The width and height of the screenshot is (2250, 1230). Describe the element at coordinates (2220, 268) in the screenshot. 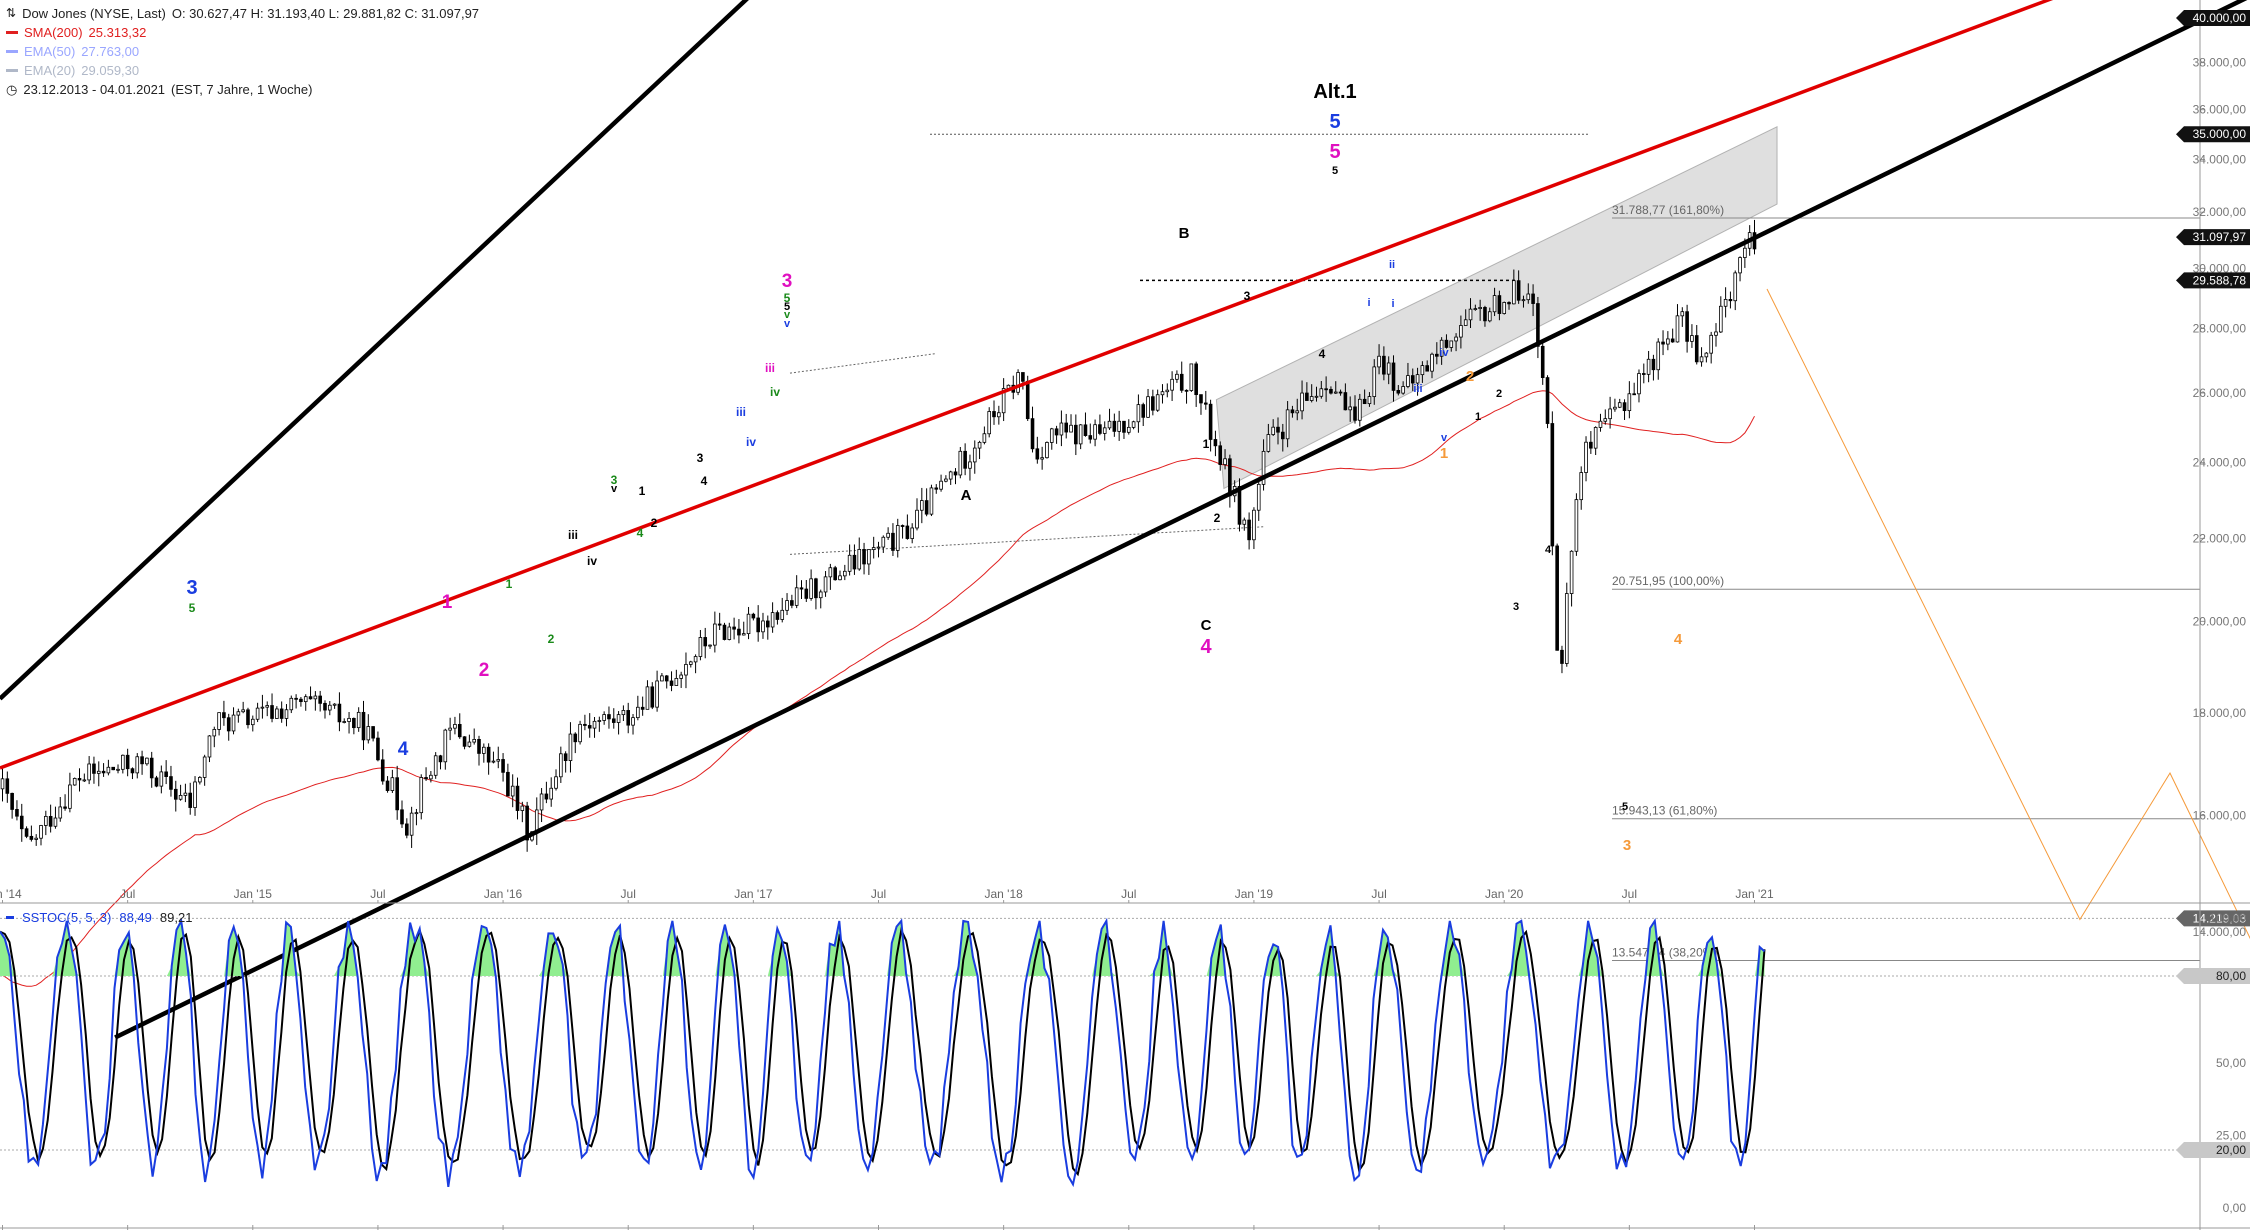

I see `price-tick-label: 30.000,00` at that location.